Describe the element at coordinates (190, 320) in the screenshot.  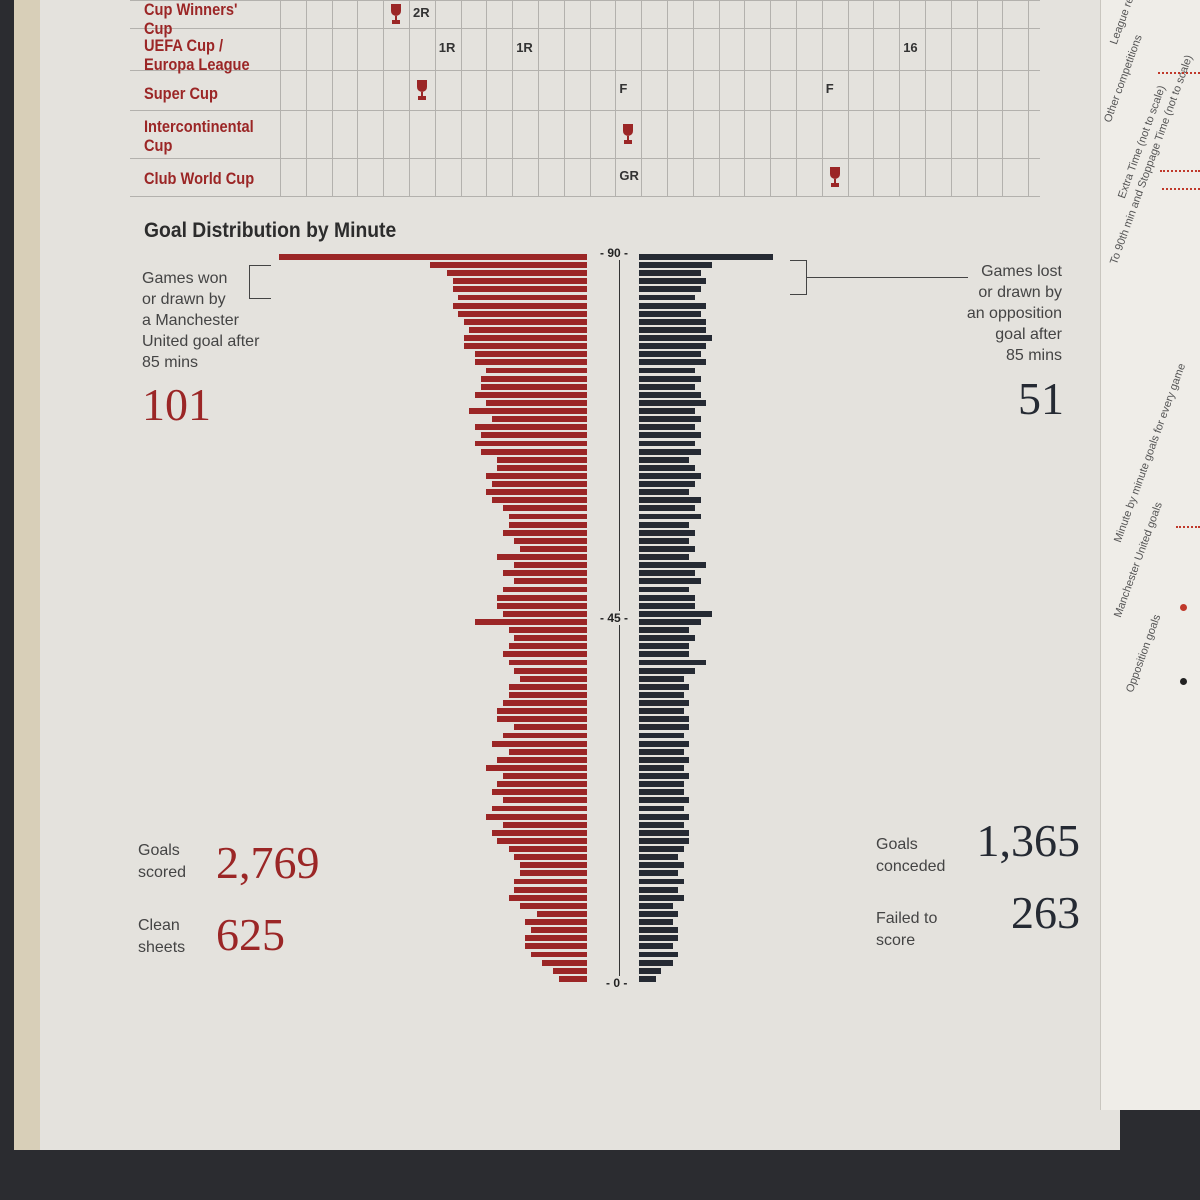
I see `left_annotation-line: a Manchester` at that location.